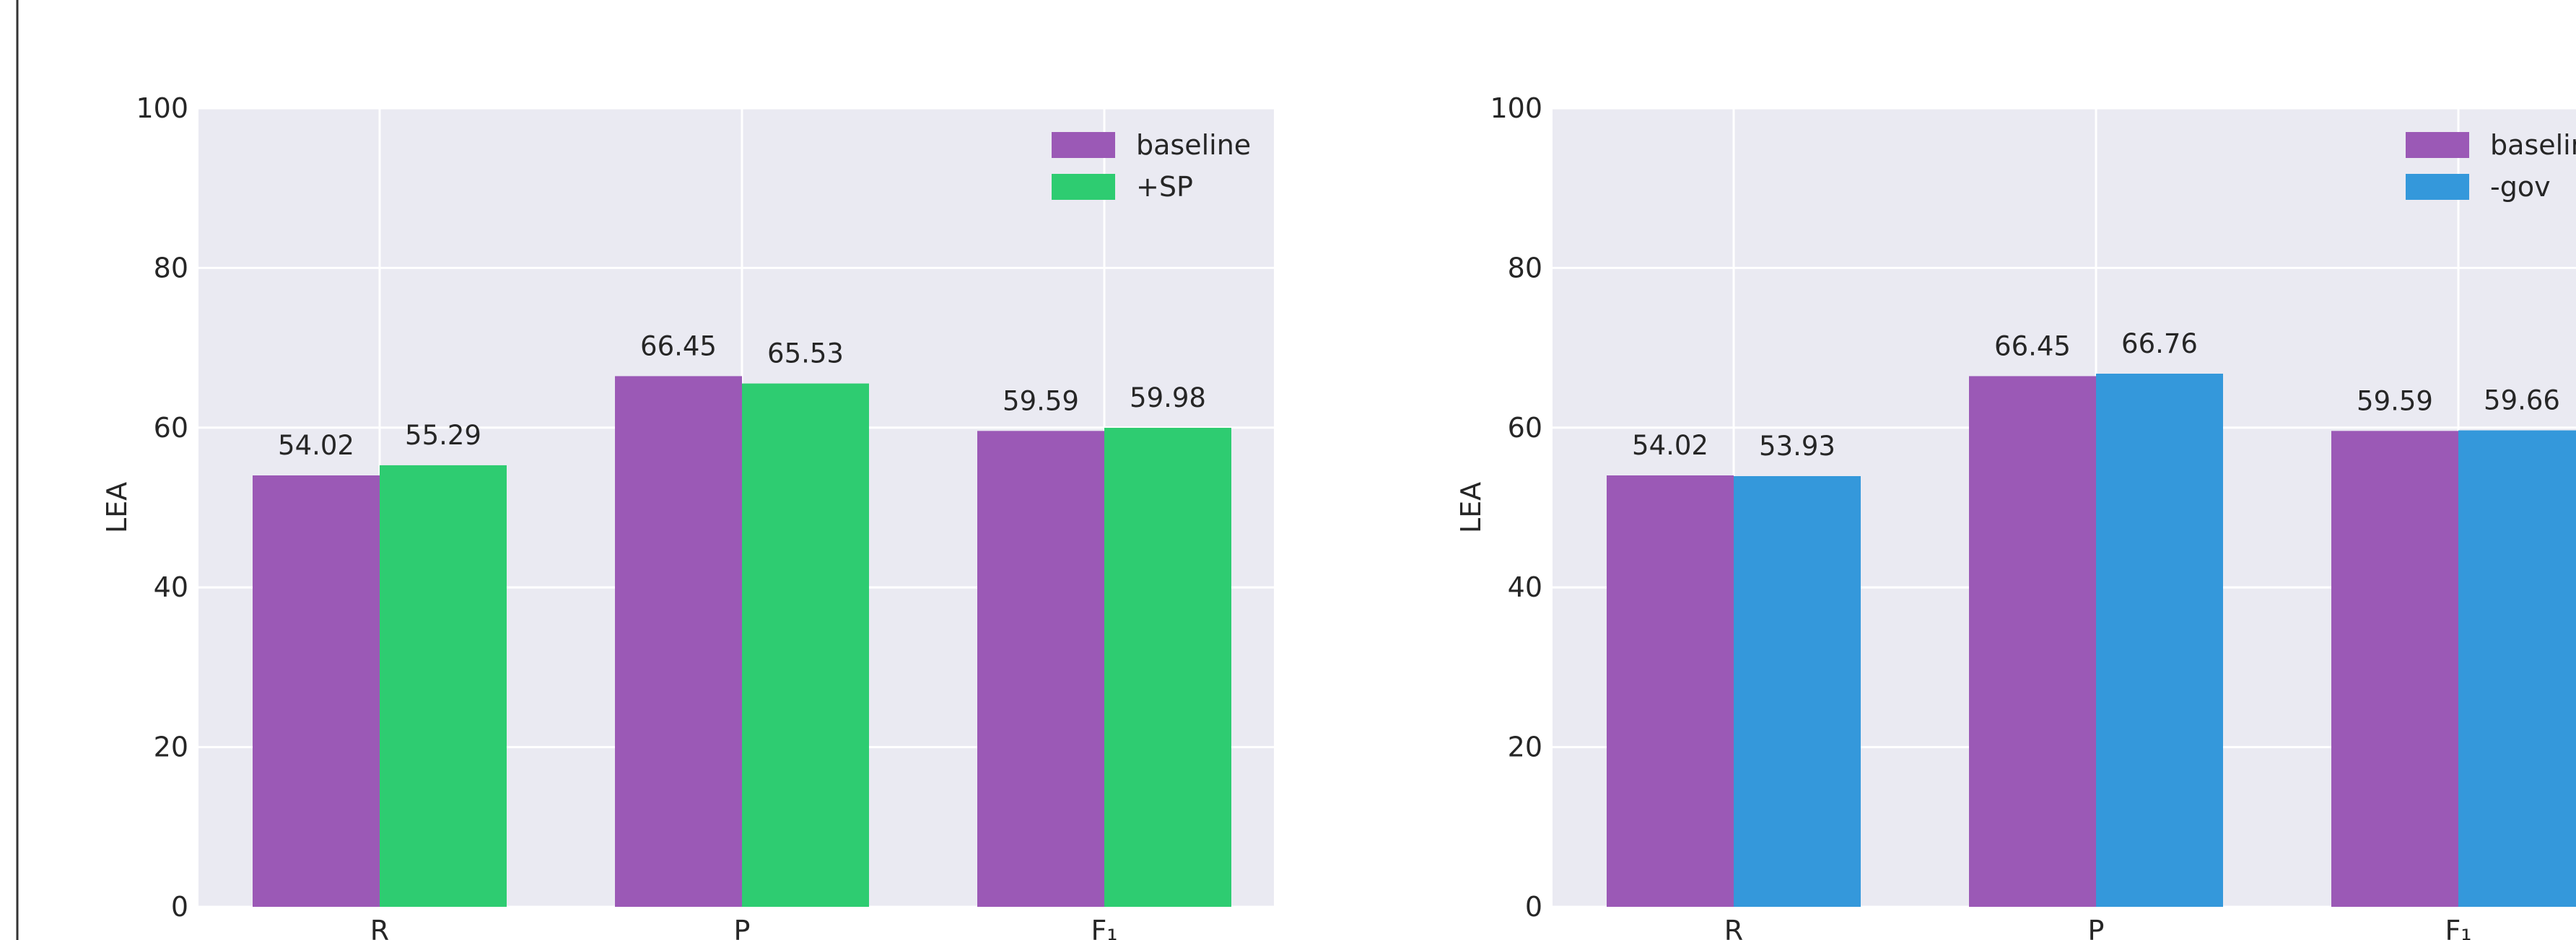  Describe the element at coordinates (1168, 398) in the screenshot. I see `bar-value-label: 59.98` at that location.